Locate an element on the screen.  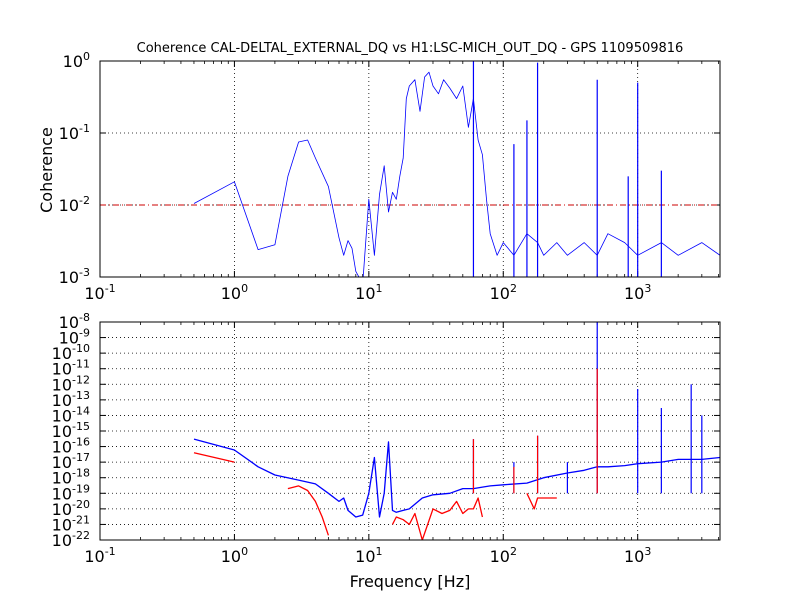
y-tick-label: 10⁻¹⁰ is located at coordinates (71, 352).